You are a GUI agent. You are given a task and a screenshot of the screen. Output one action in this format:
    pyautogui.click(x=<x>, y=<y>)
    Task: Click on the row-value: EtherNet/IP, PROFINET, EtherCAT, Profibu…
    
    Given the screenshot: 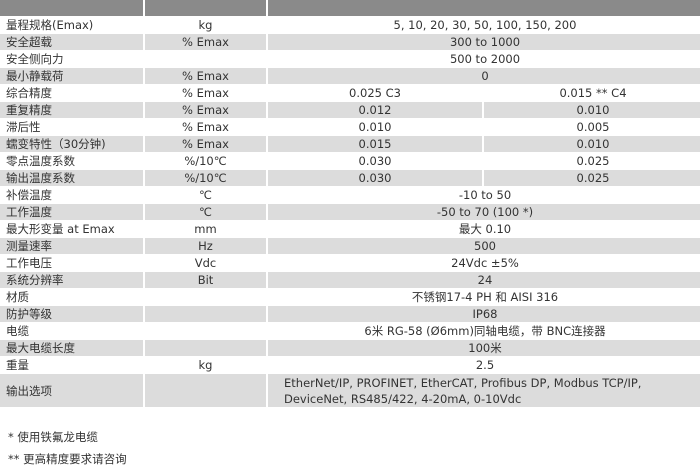 What is the action you would take?
    pyautogui.click(x=484, y=390)
    